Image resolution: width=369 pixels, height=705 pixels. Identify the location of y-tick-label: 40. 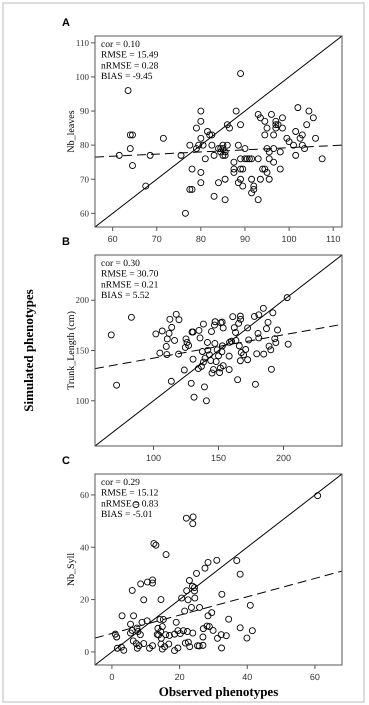
(85, 547).